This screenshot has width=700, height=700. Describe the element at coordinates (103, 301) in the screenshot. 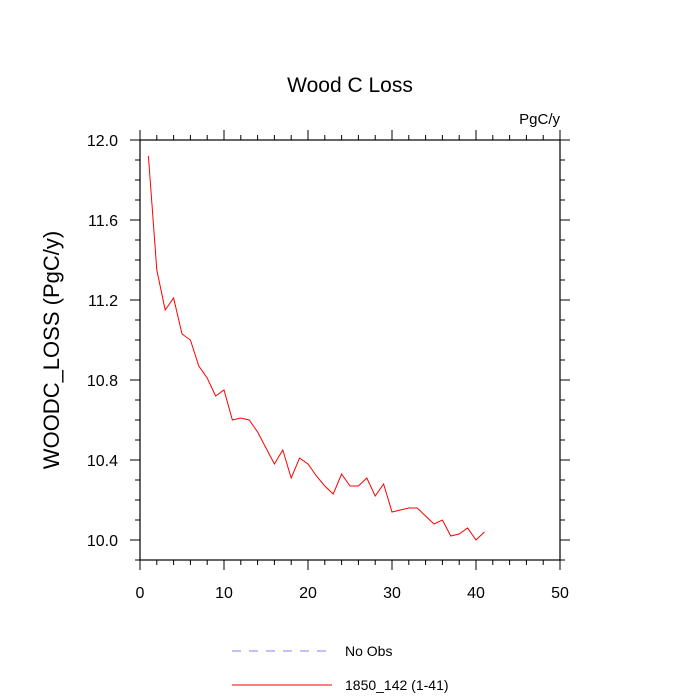

I see `y-tick-label: 11.2` at that location.